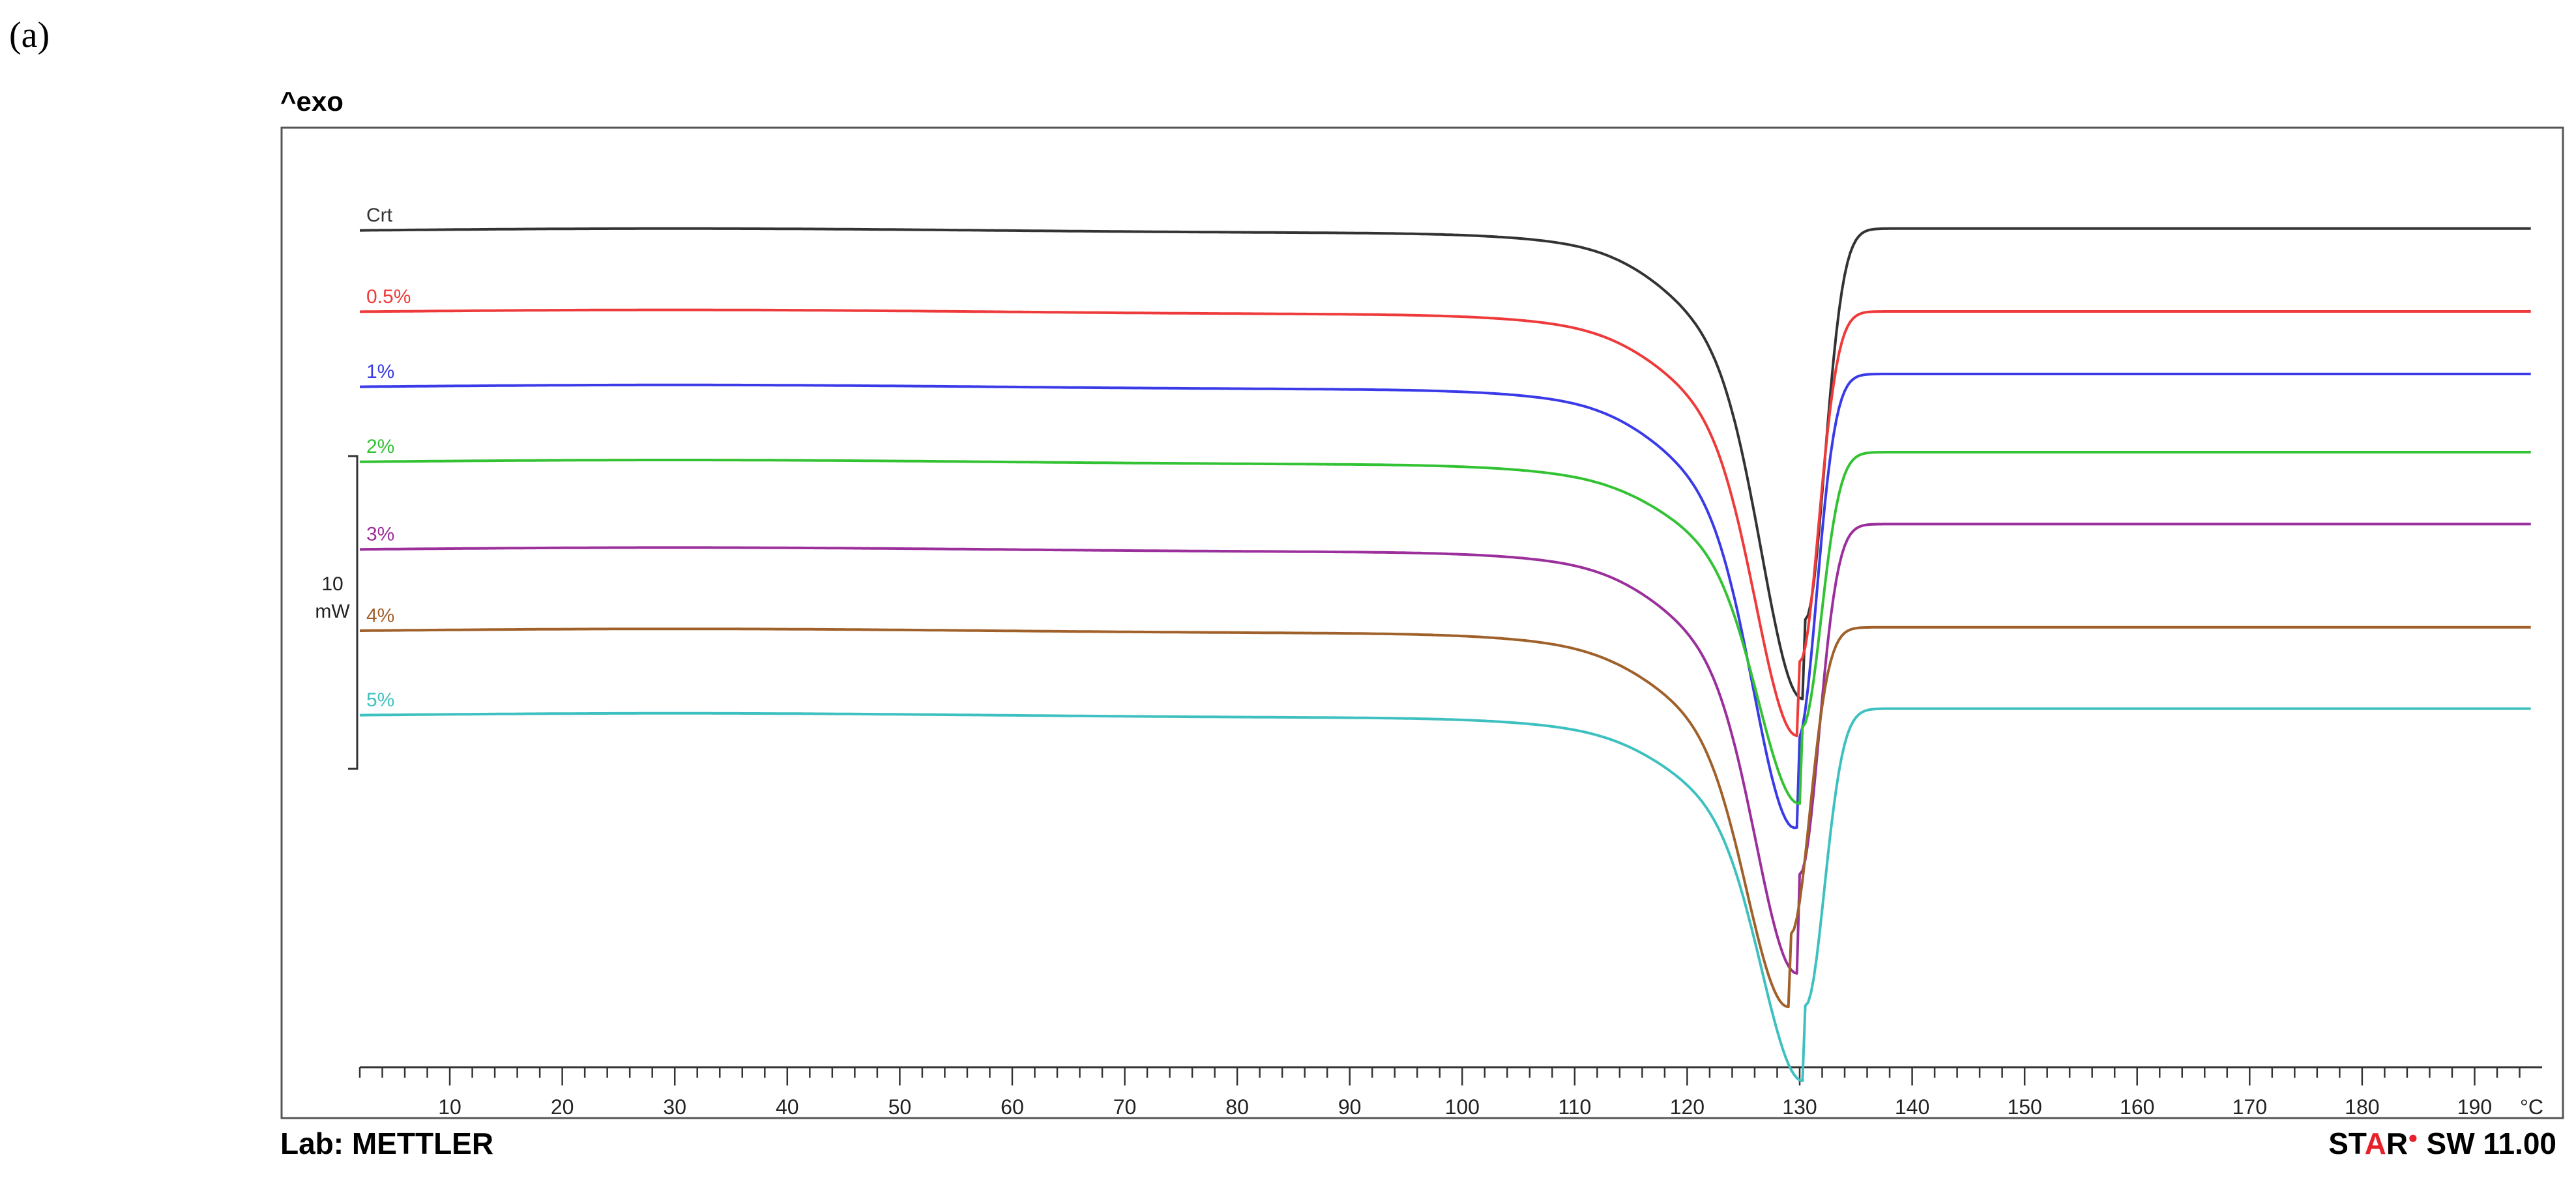  What do you see at coordinates (2362, 1107) in the screenshot?
I see `x-tick-label: 180` at bounding box center [2362, 1107].